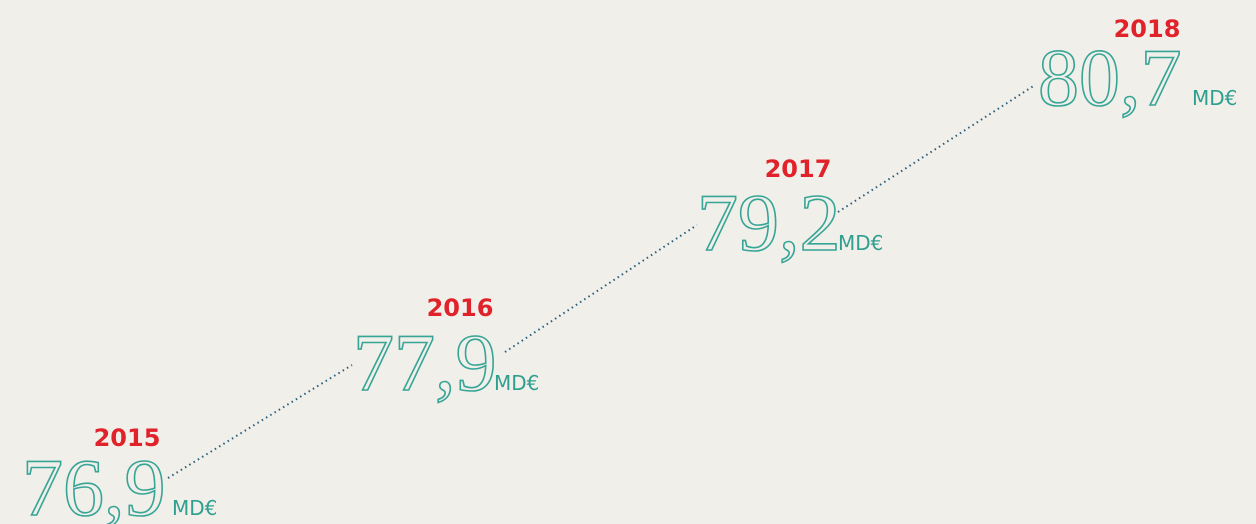  I want to click on value: 77,9, so click(425, 362).